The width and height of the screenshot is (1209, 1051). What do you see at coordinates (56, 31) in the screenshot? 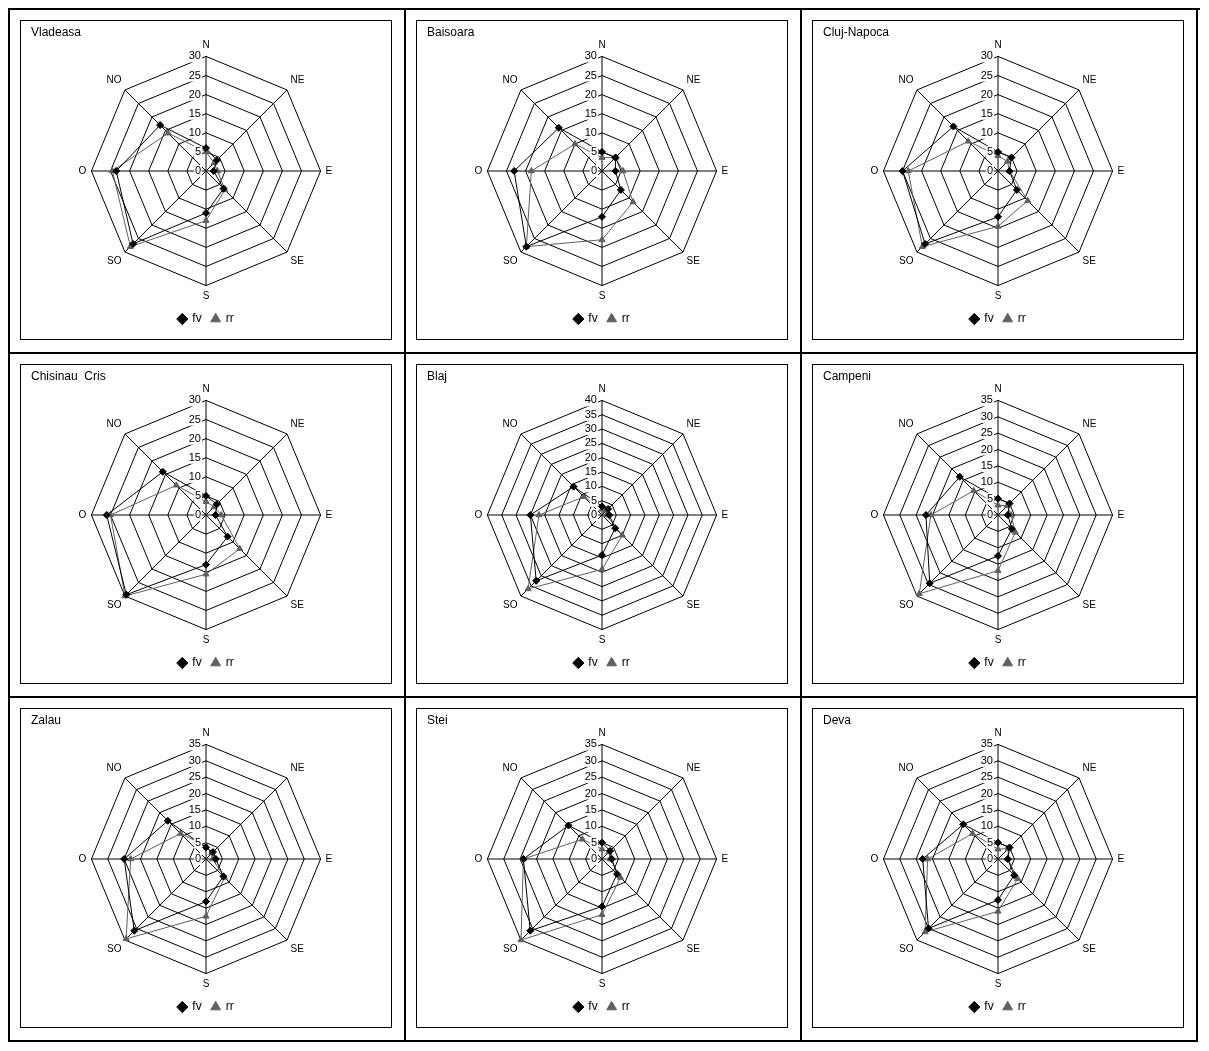
I see `chart-title: Vladeasa` at bounding box center [56, 31].